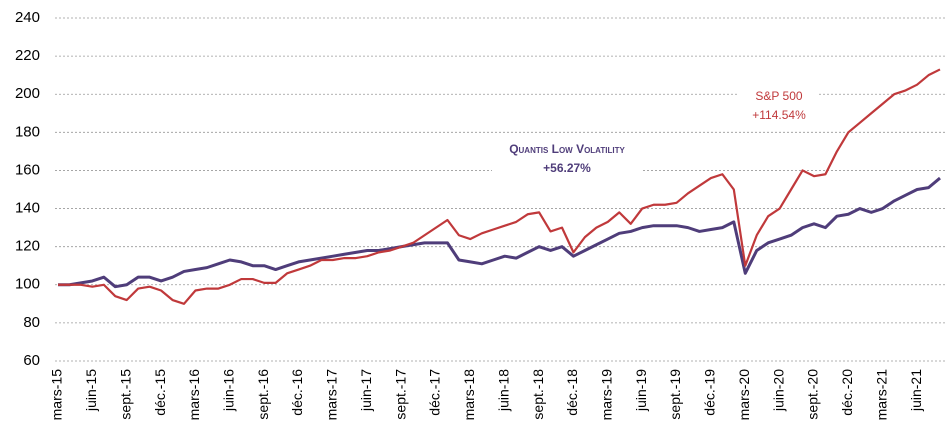  Describe the element at coordinates (400, 394) in the screenshot. I see `x-tick-label: sept.-17` at that location.